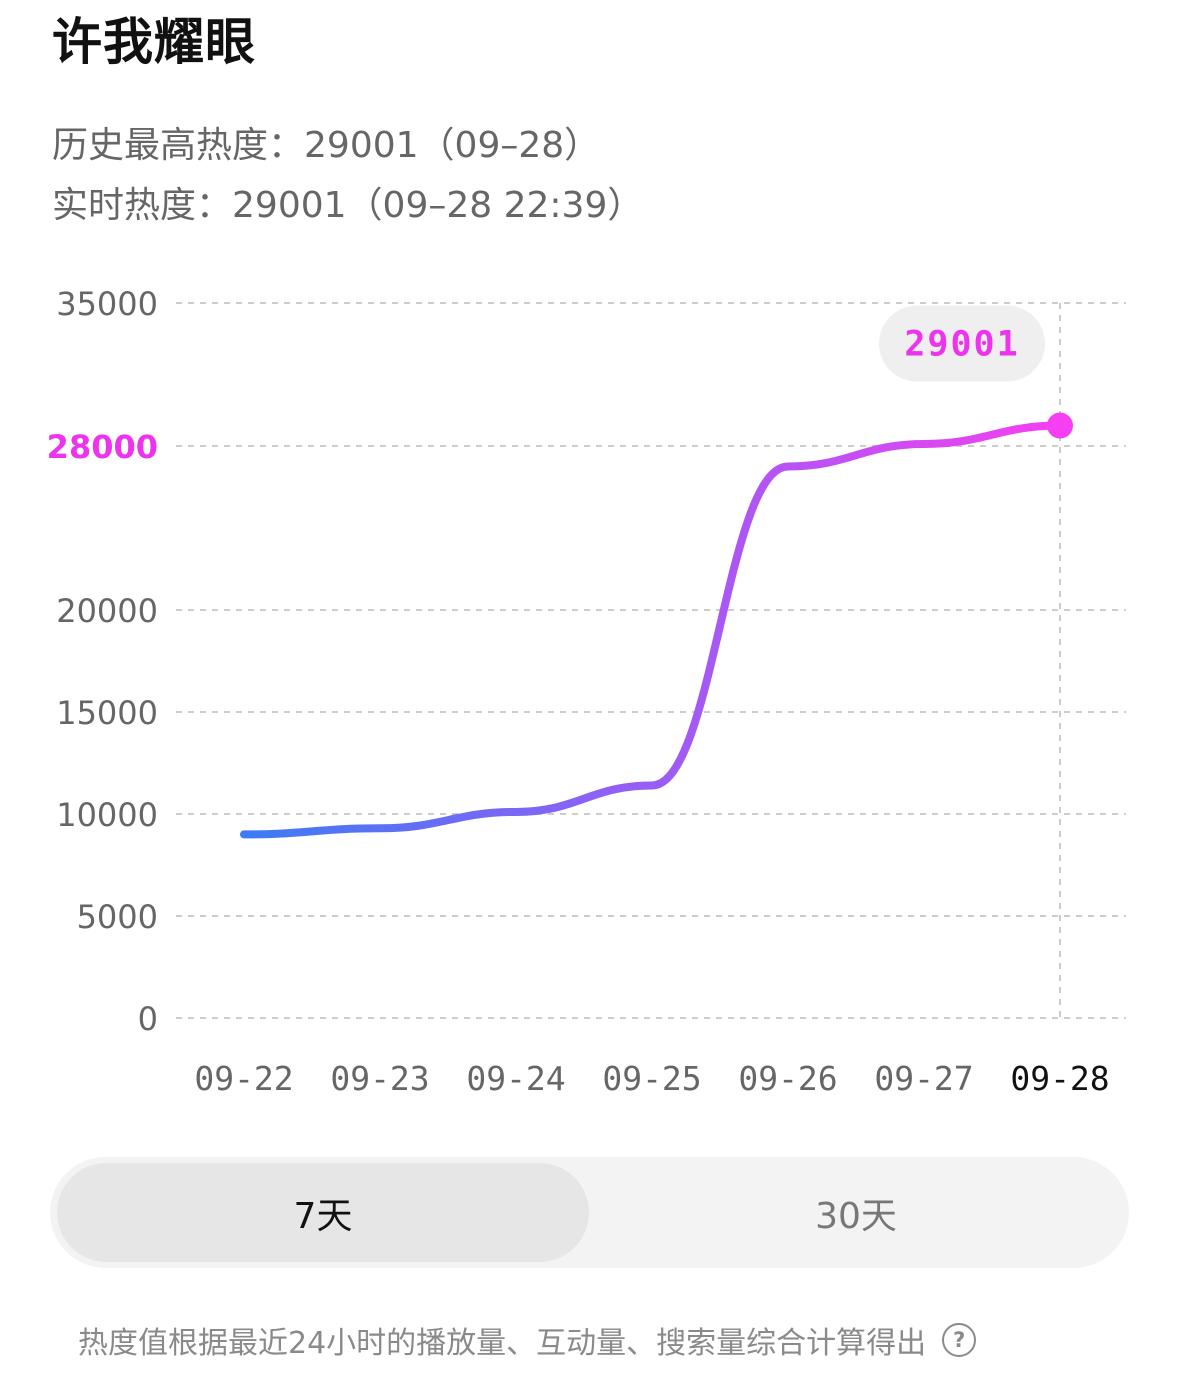 Image resolution: width=1179 pixels, height=1379 pixels. I want to click on x-tick-label: 09-28, so click(1059, 1078).